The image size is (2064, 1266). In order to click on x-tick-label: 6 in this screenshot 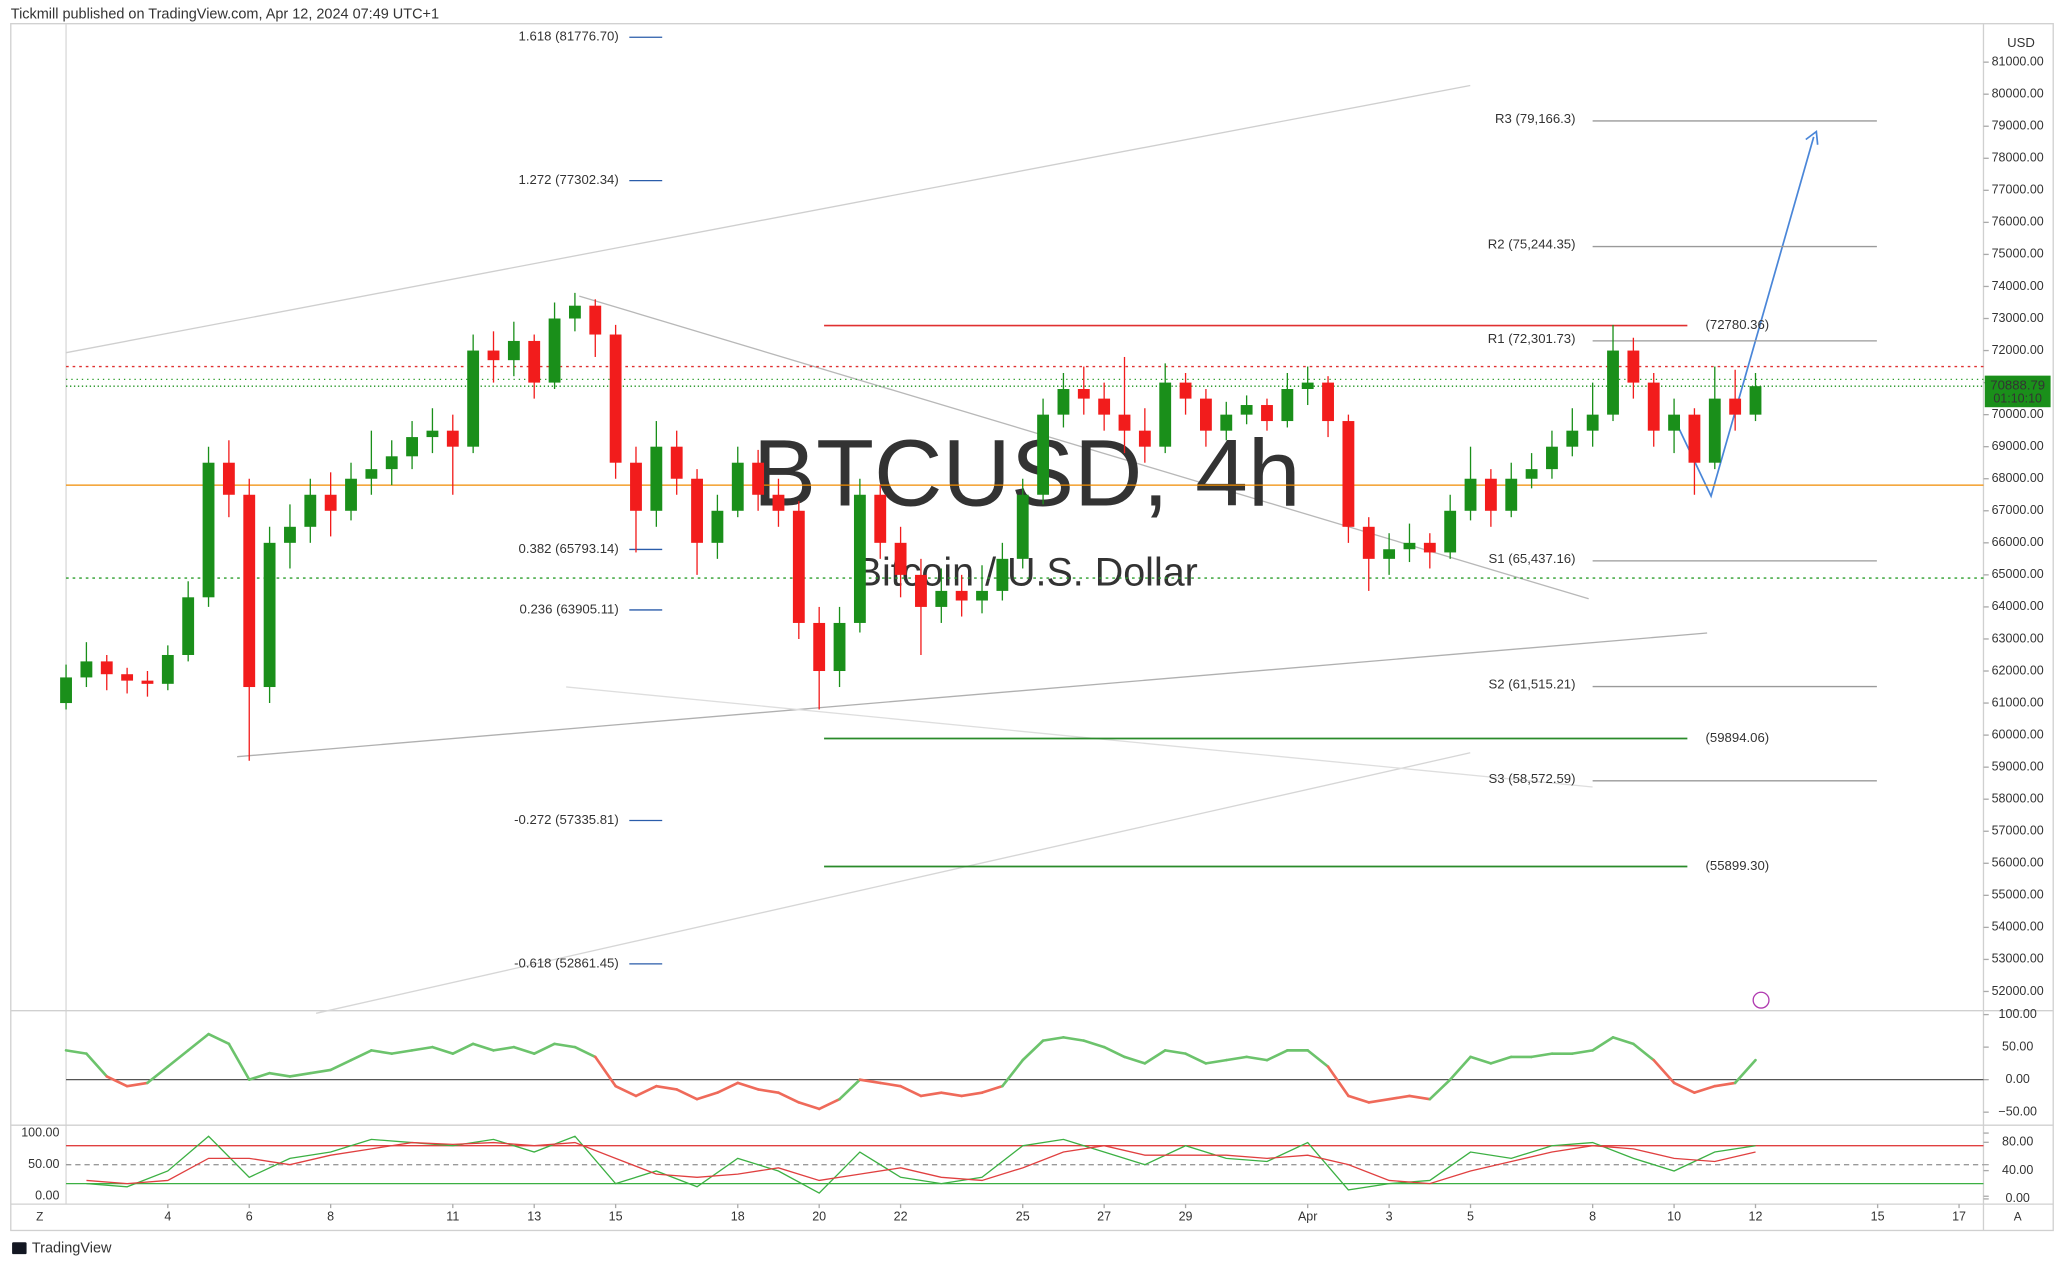, I will do `click(249, 1217)`.